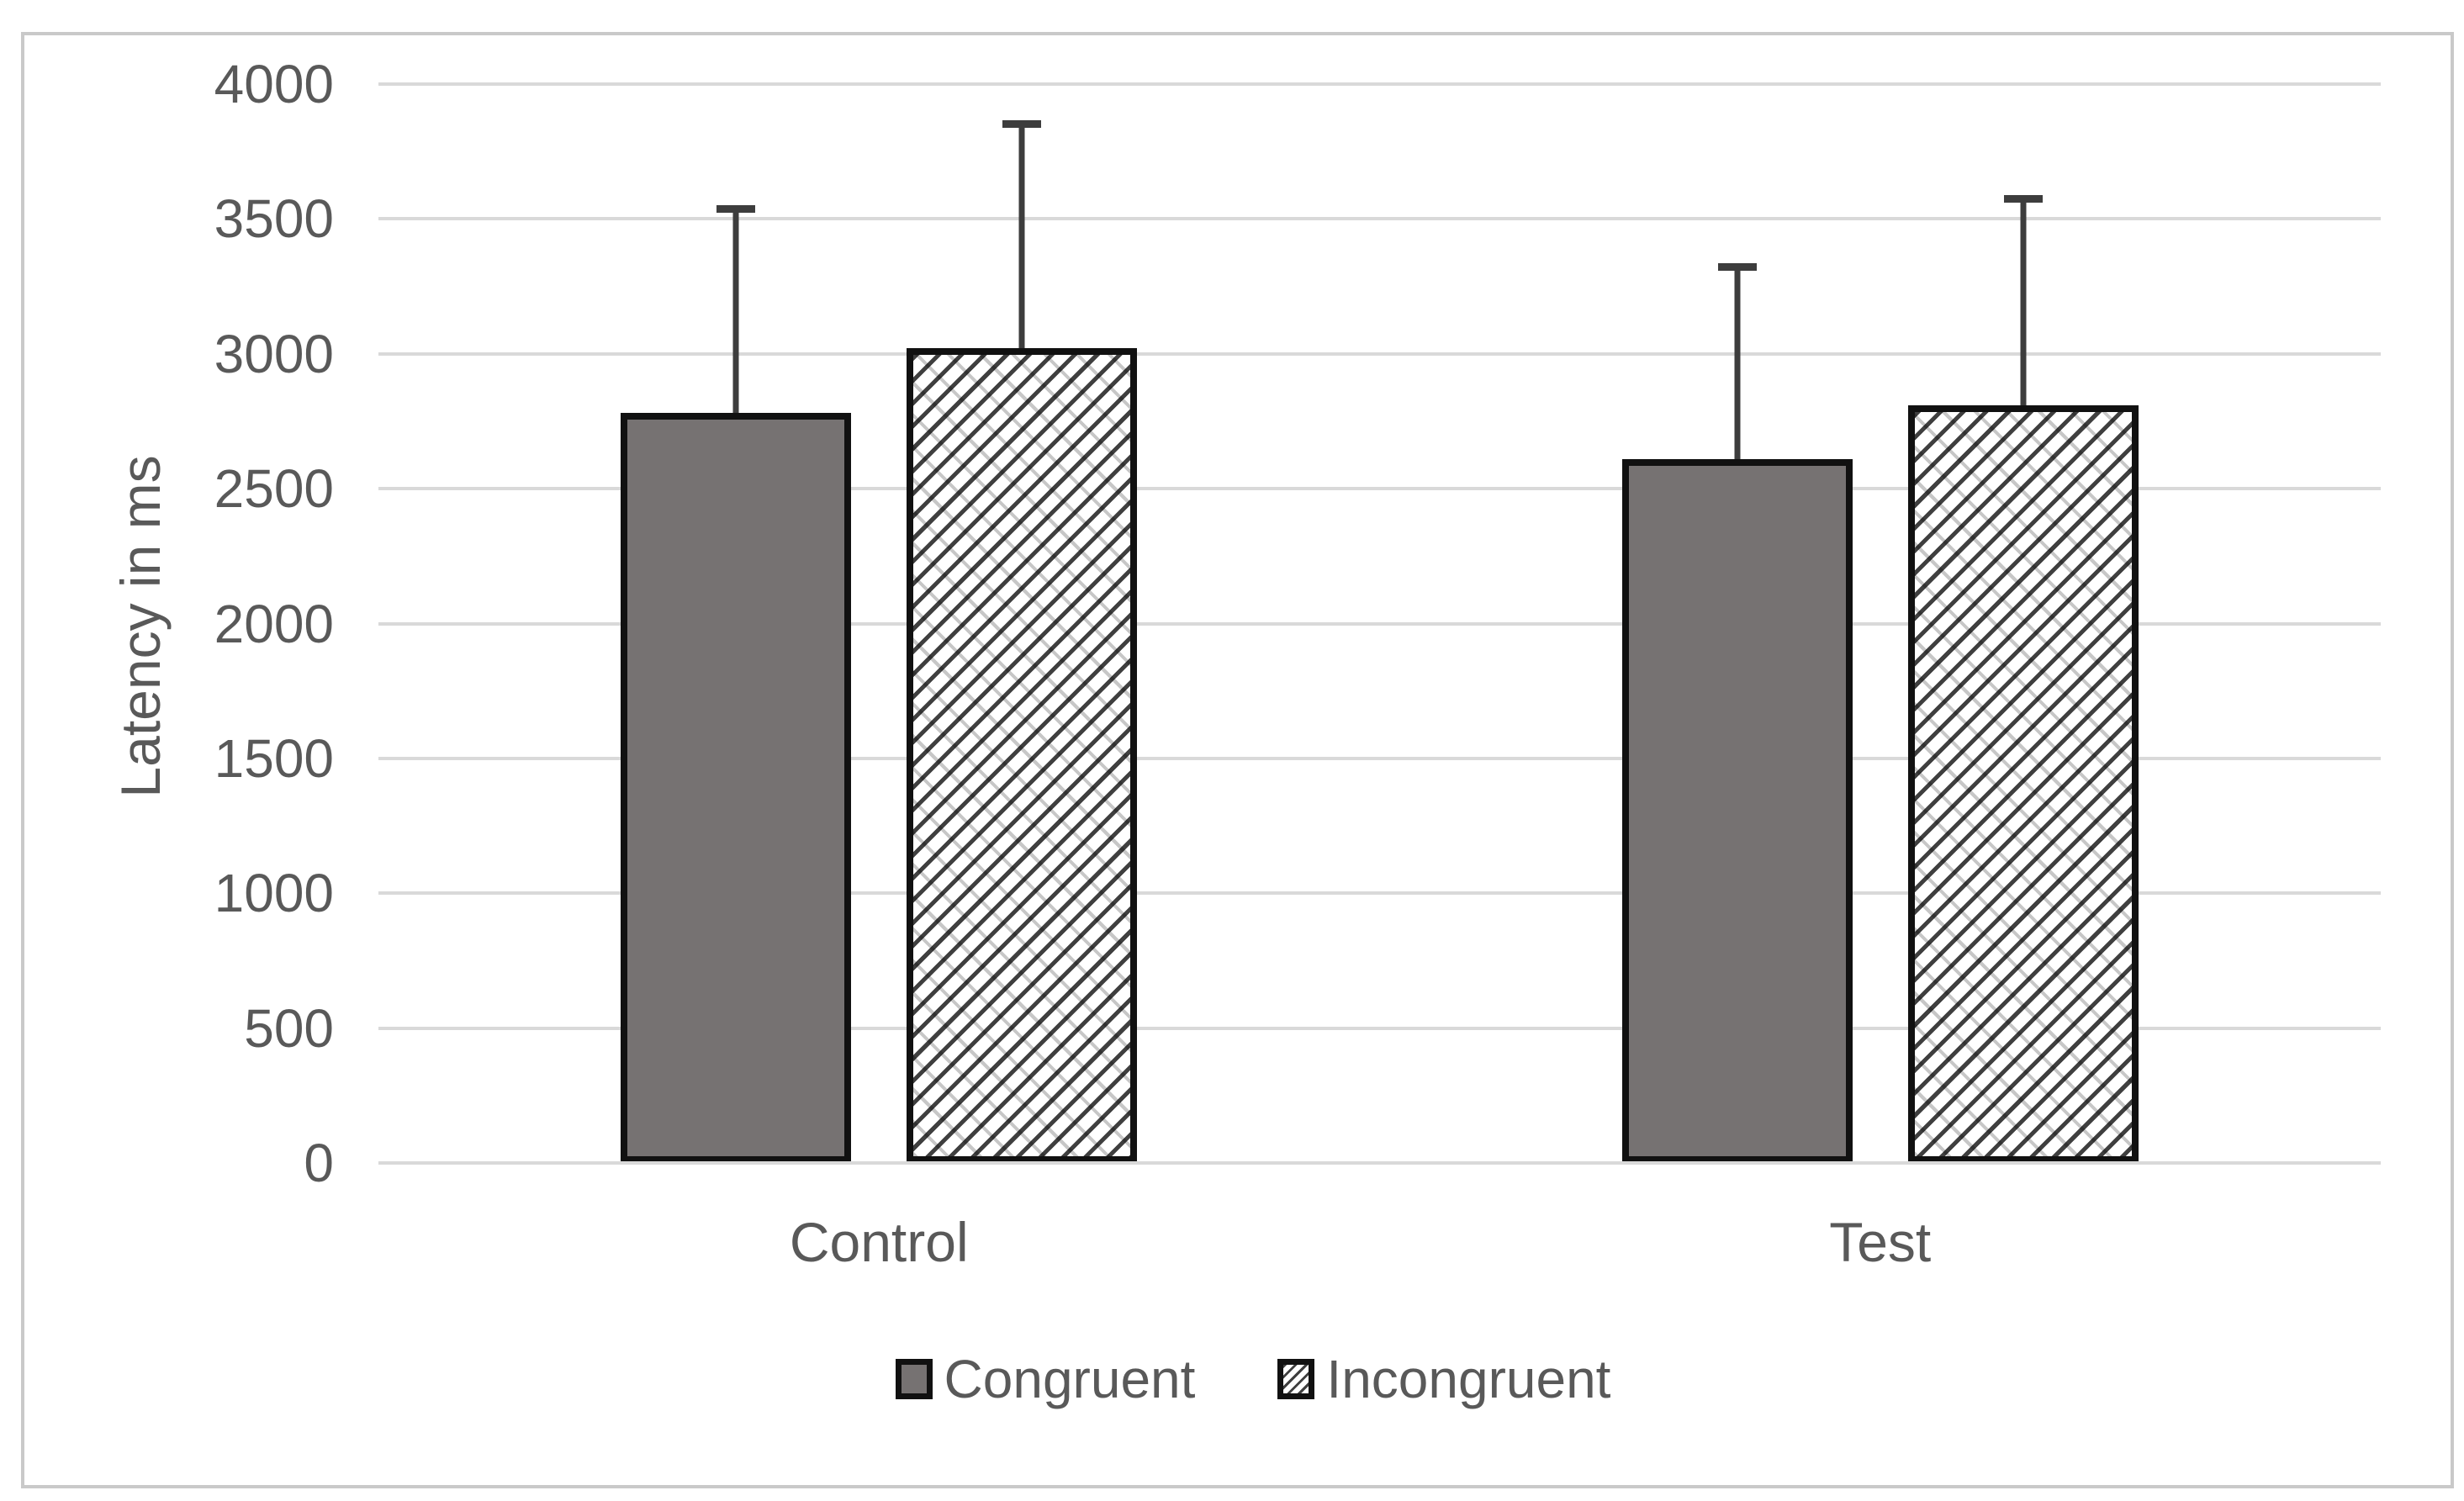 The width and height of the screenshot is (2464, 1501). What do you see at coordinates (1253, 1379) in the screenshot?
I see `legend: Congruent Incongruent` at bounding box center [1253, 1379].